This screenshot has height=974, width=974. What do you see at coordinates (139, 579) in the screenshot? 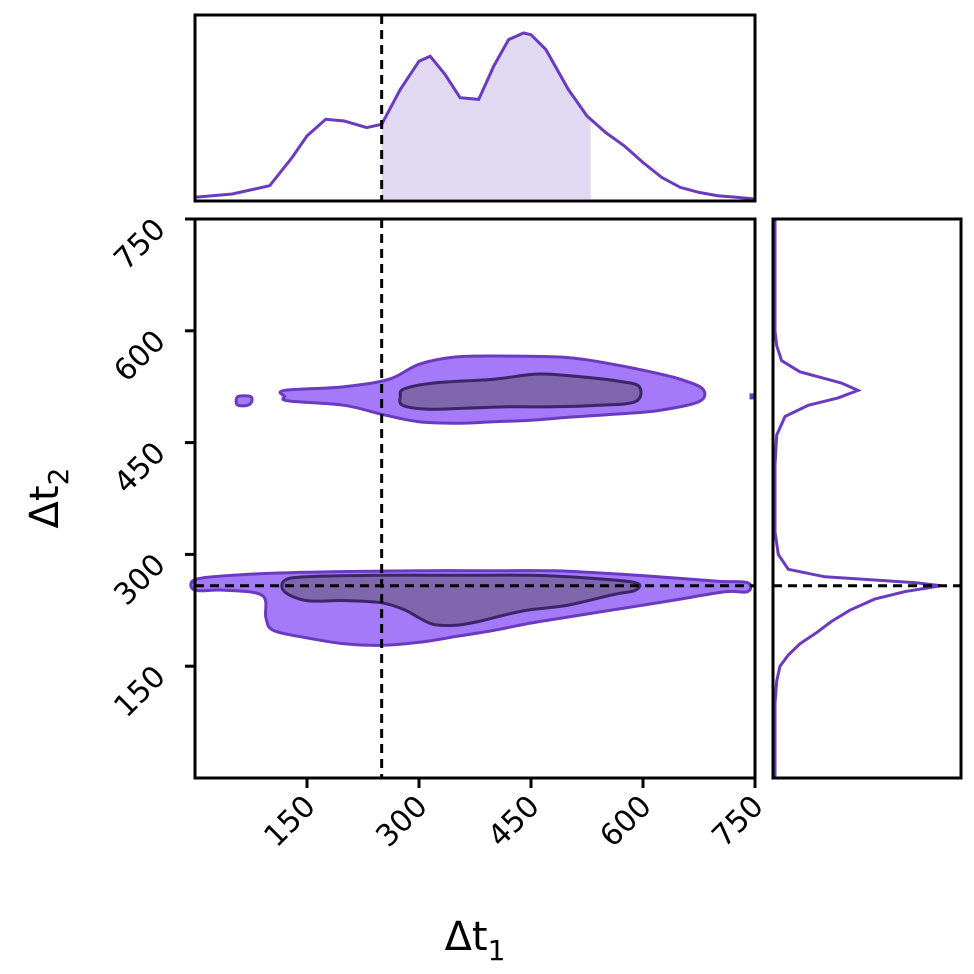
I see `y-tick-label: 300` at bounding box center [139, 579].